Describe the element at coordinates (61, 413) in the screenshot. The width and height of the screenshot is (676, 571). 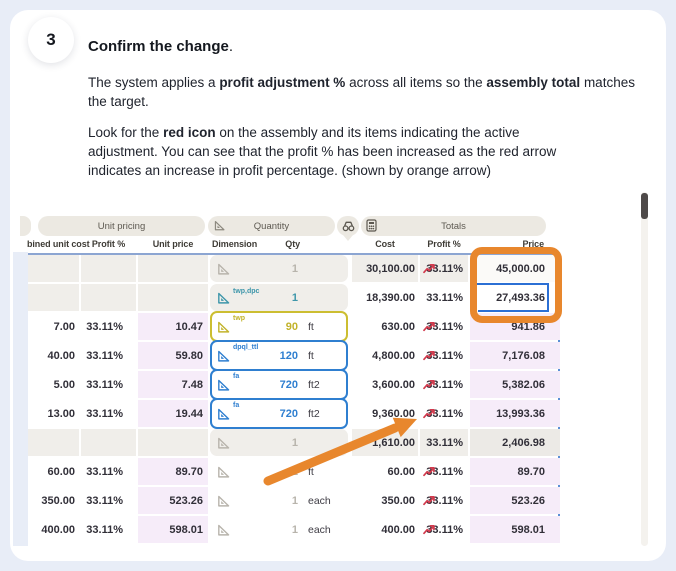
I see `cell-combined-unit-cost: 13.00` at that location.